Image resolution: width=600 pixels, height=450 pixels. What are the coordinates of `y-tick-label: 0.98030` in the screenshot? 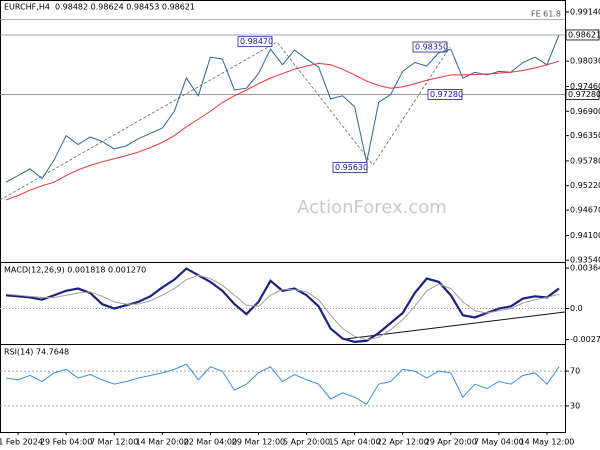 It's located at (585, 61).